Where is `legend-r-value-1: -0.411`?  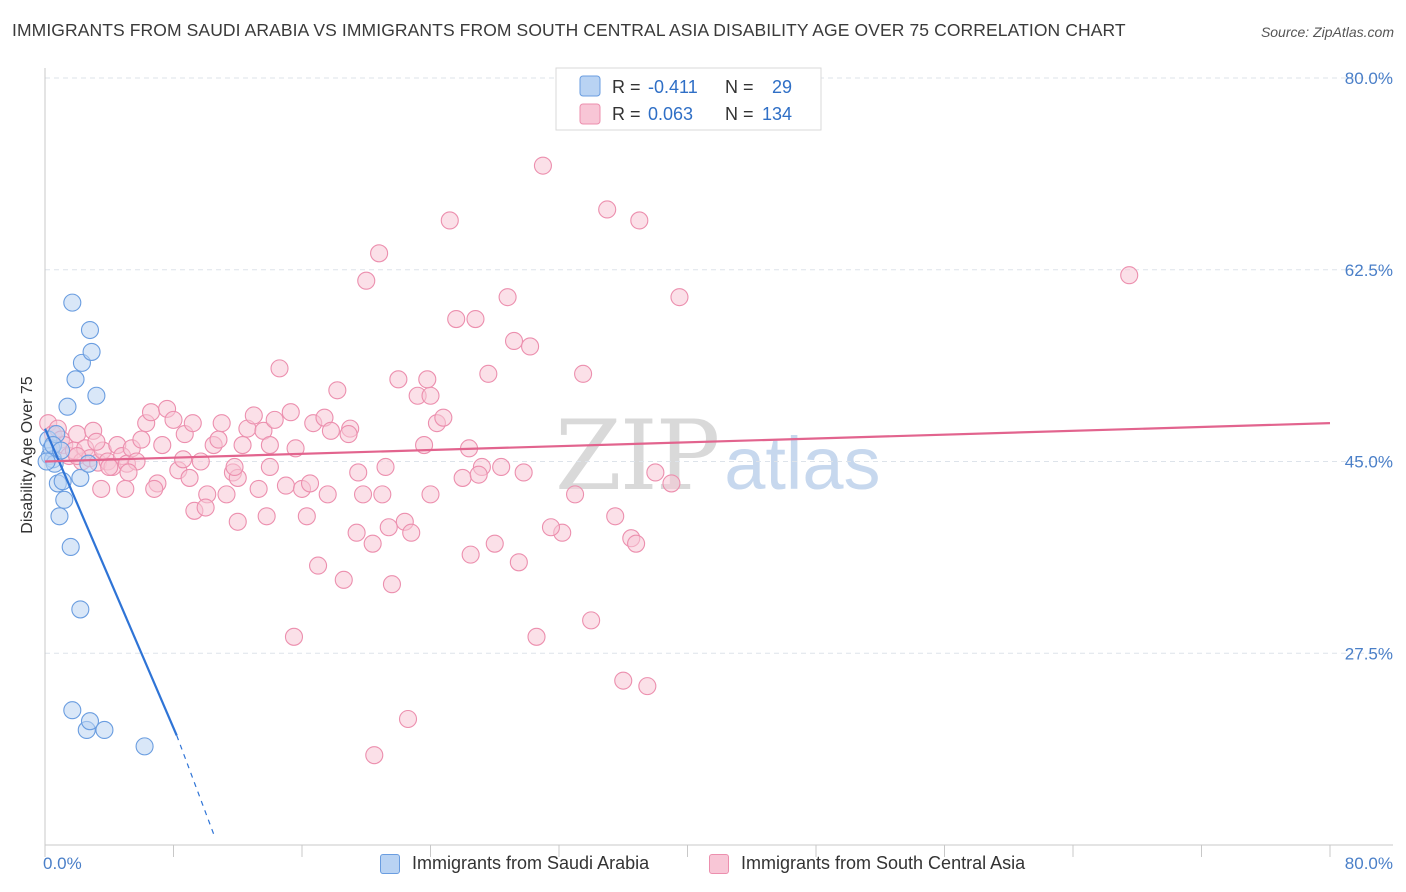 legend-r-value-1: -0.411 is located at coordinates (673, 87).